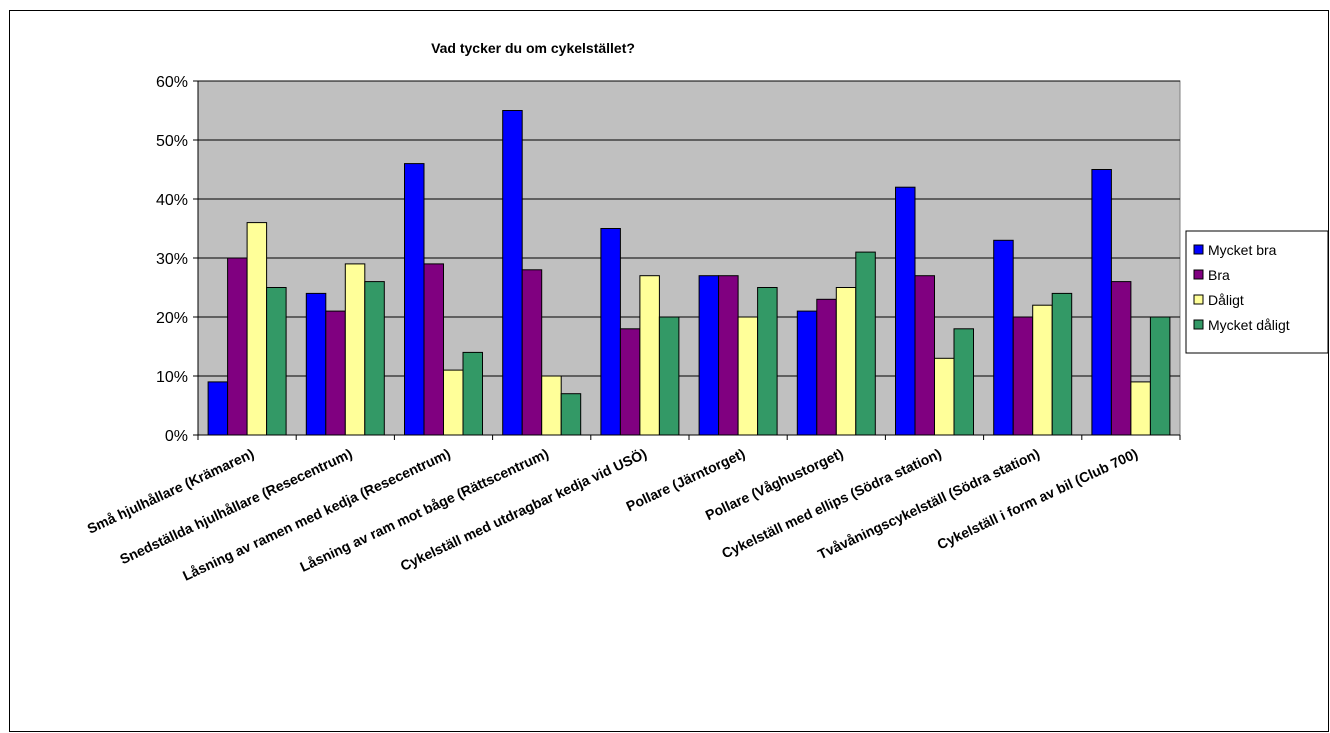 The width and height of the screenshot is (1330, 733). Describe the element at coordinates (176, 436) in the screenshot. I see `y-tick-label: 0%` at that location.